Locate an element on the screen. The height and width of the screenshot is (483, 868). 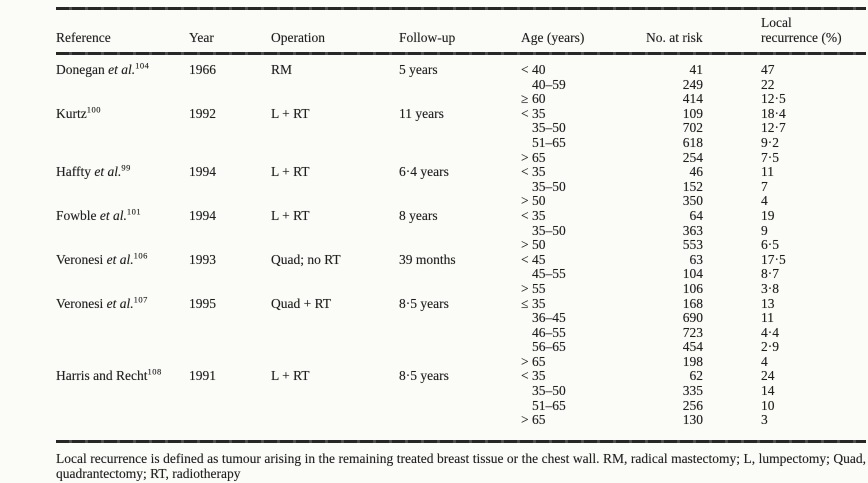
year-cell: 1995 is located at coordinates (202, 303).